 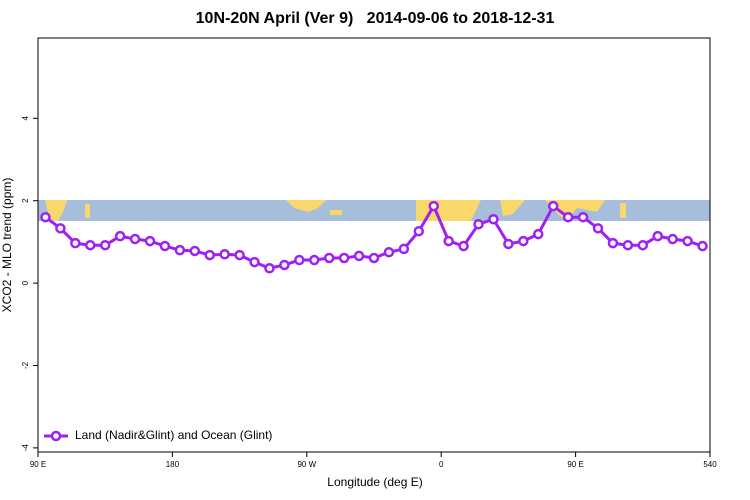 What do you see at coordinates (173, 464) in the screenshot?
I see `x-tick-label: 180` at bounding box center [173, 464].